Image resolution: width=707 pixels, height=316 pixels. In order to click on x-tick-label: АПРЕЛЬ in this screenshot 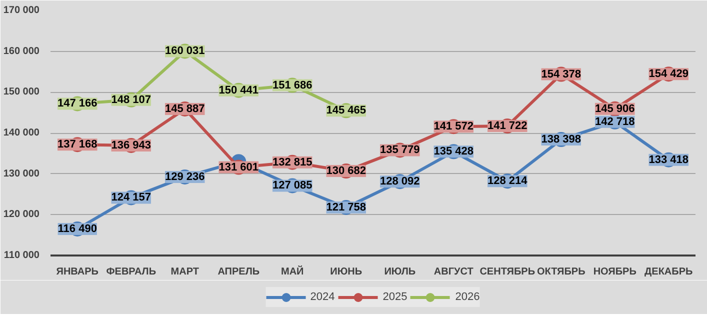, I will do `click(239, 272)`.